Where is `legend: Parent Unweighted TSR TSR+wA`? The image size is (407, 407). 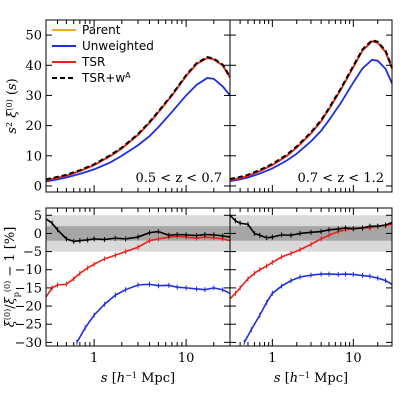
legend: Parent Unweighted TSR TSR+wA is located at coordinates (103, 54).